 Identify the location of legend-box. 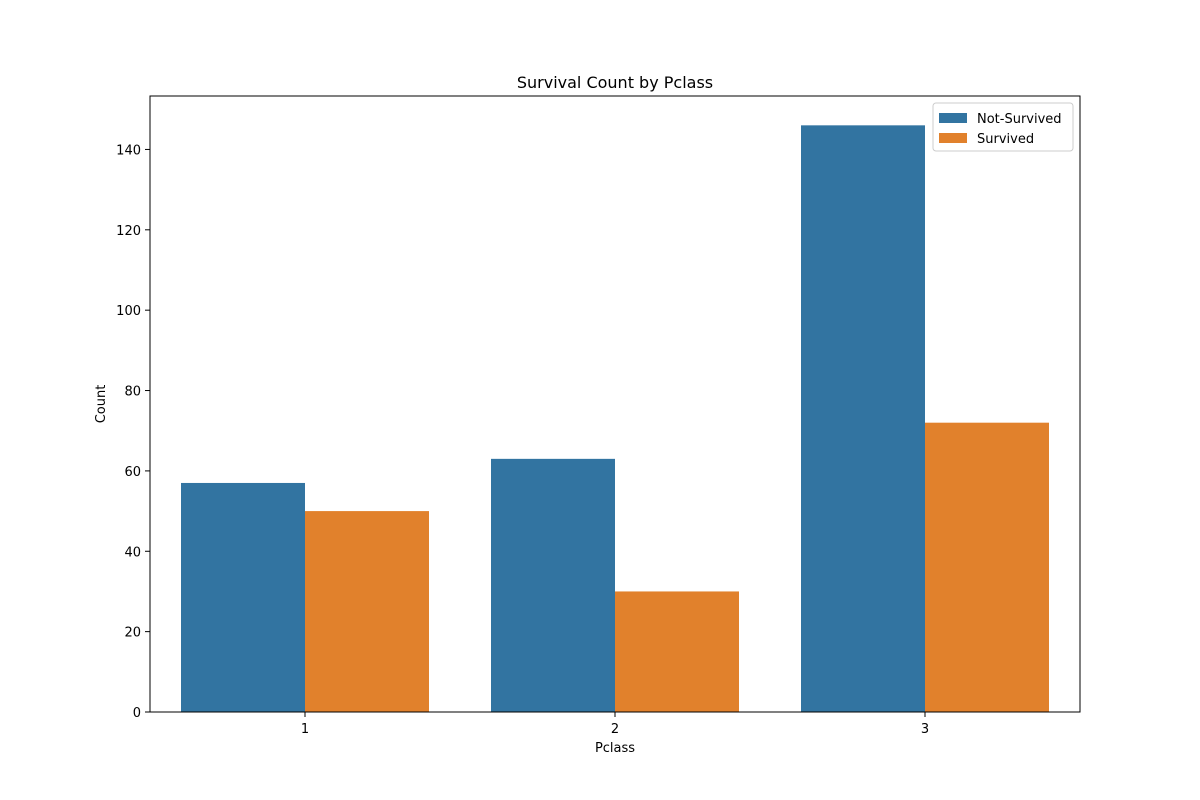
(1003, 127).